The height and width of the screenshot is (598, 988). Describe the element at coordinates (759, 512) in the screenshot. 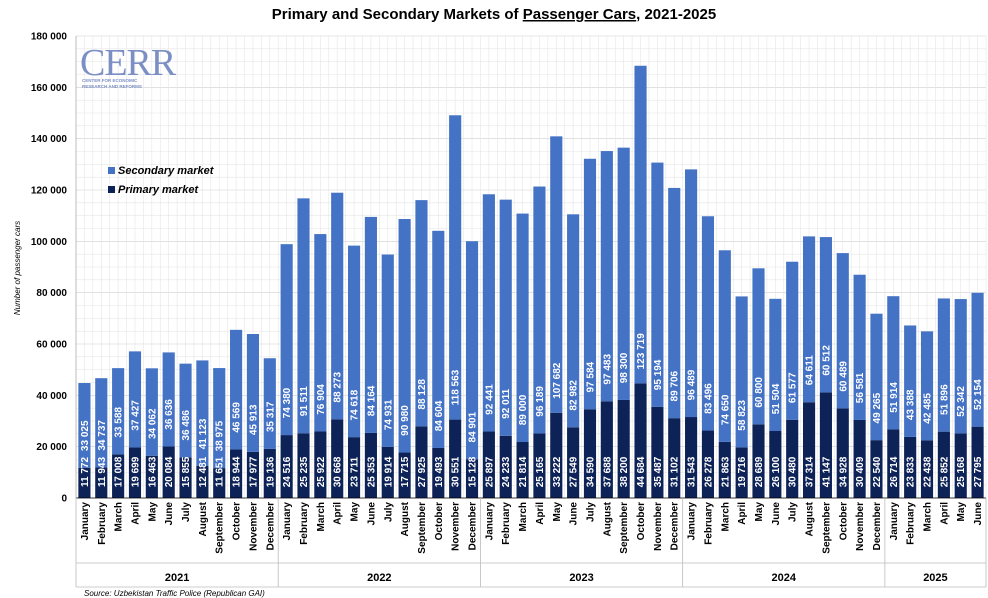

I see `x-tick-label: May` at that location.